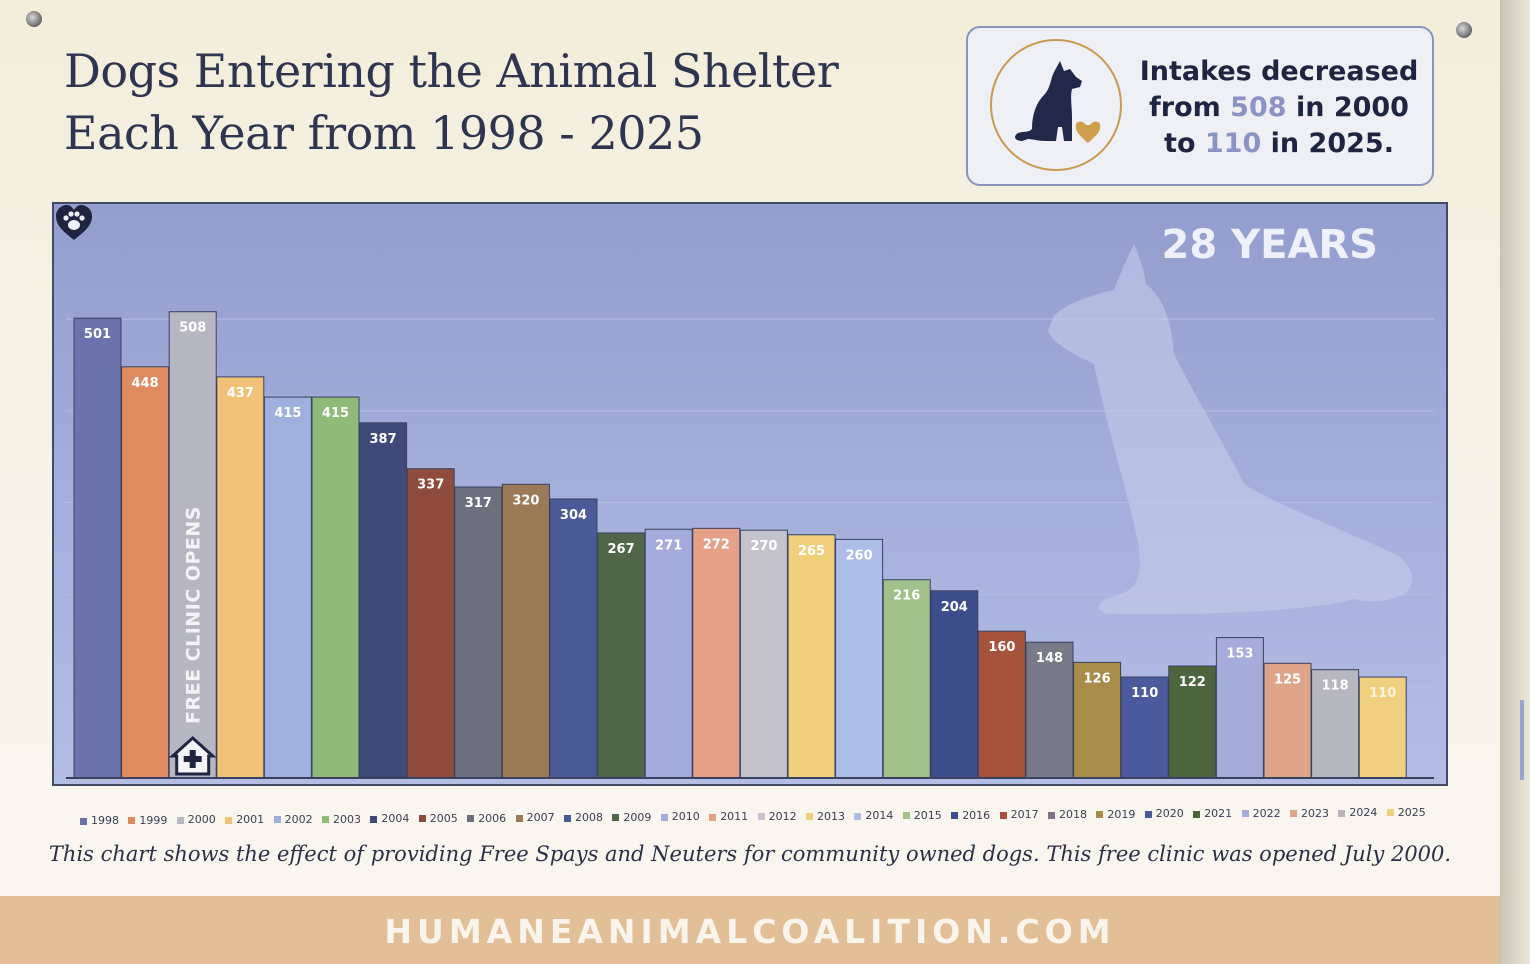 The width and height of the screenshot is (1530, 964). What do you see at coordinates (1190, 107) in the screenshot?
I see `callout-text-part: from` at bounding box center [1190, 107].